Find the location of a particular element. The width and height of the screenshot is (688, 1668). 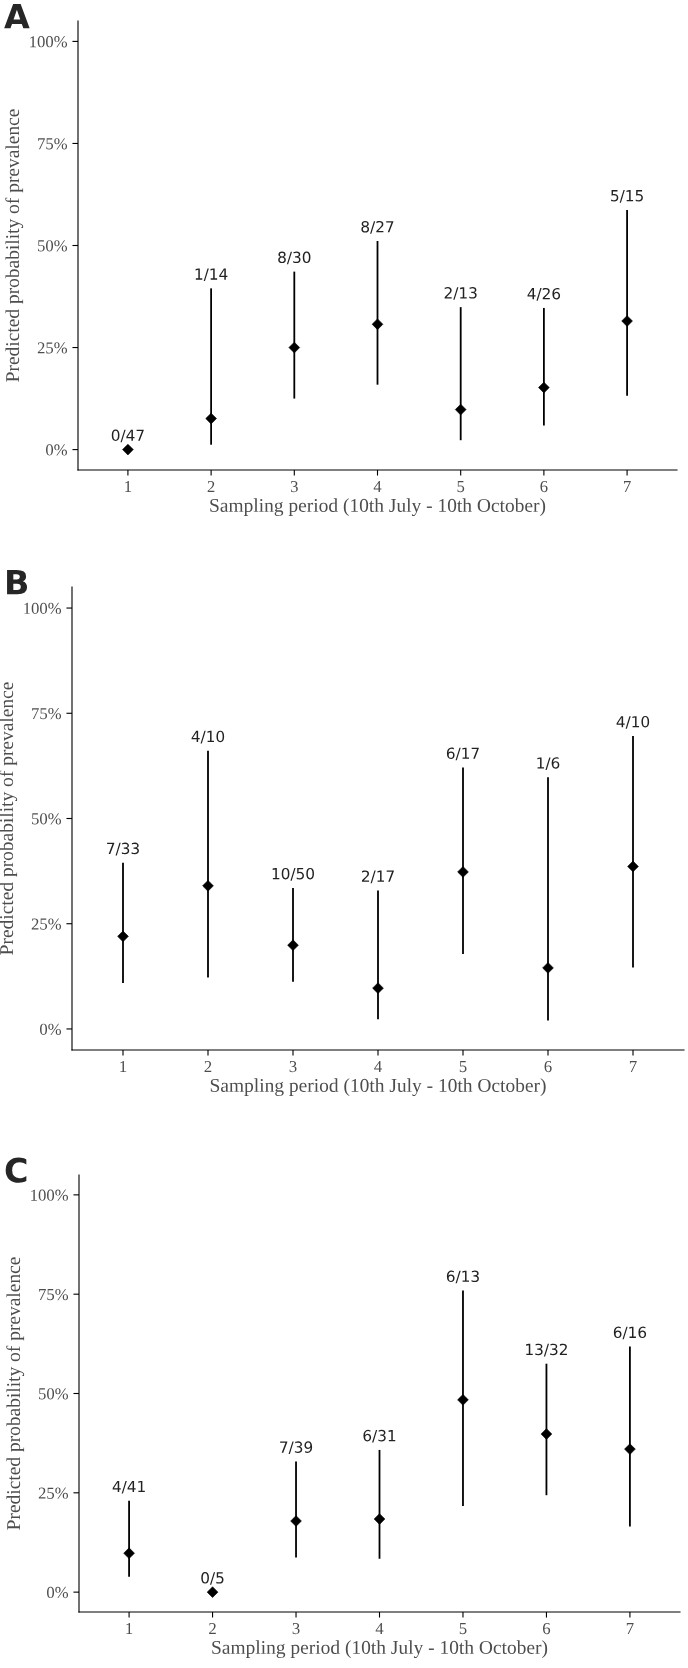

annotation: 8/27 is located at coordinates (377, 227).